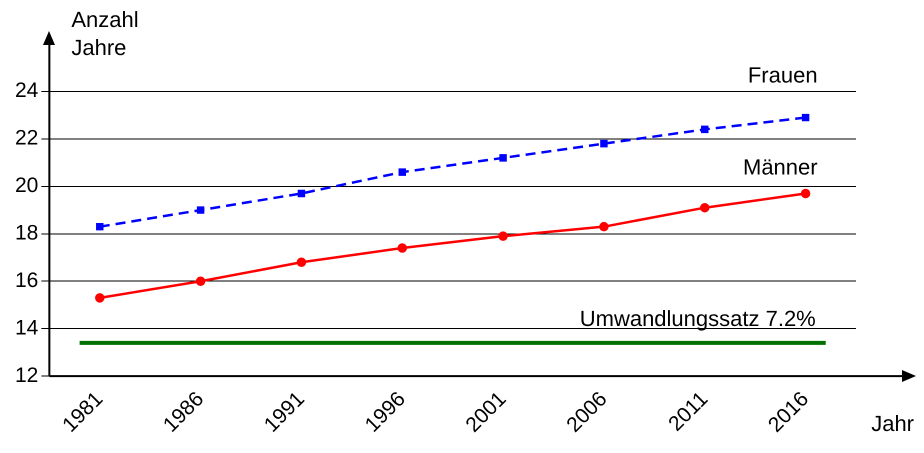  I want to click on series-label: Männer, so click(780, 167).